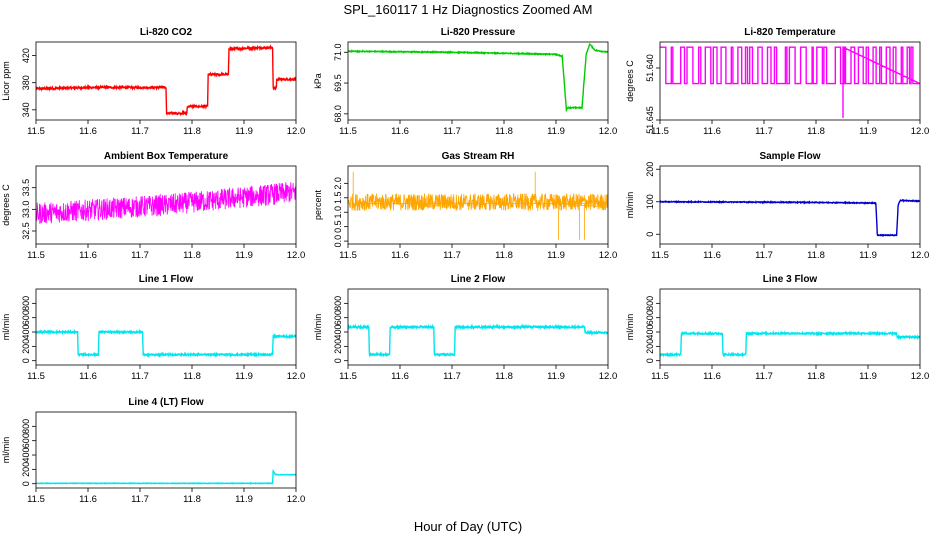 This screenshot has width=936, height=540. I want to click on y-tick-label: 100, so click(650, 201).